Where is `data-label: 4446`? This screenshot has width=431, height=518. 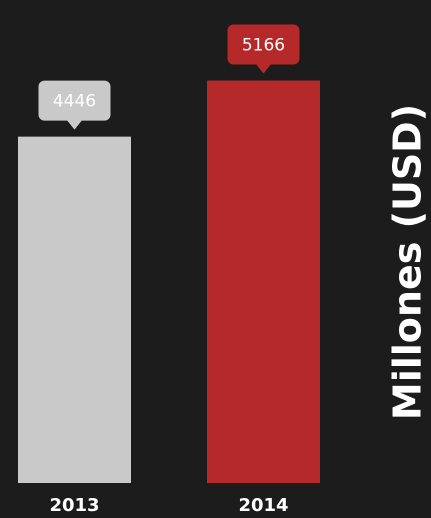 data-label: 4446 is located at coordinates (74, 102).